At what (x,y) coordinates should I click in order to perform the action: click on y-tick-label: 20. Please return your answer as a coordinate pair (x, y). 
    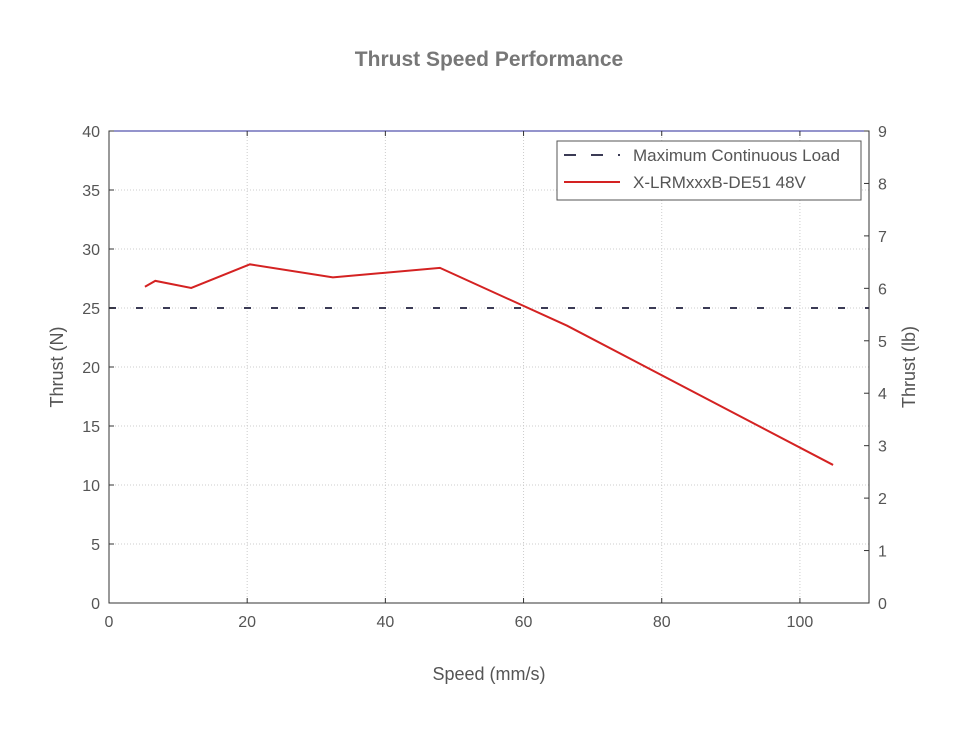
    Looking at the image, I should click on (91, 368).